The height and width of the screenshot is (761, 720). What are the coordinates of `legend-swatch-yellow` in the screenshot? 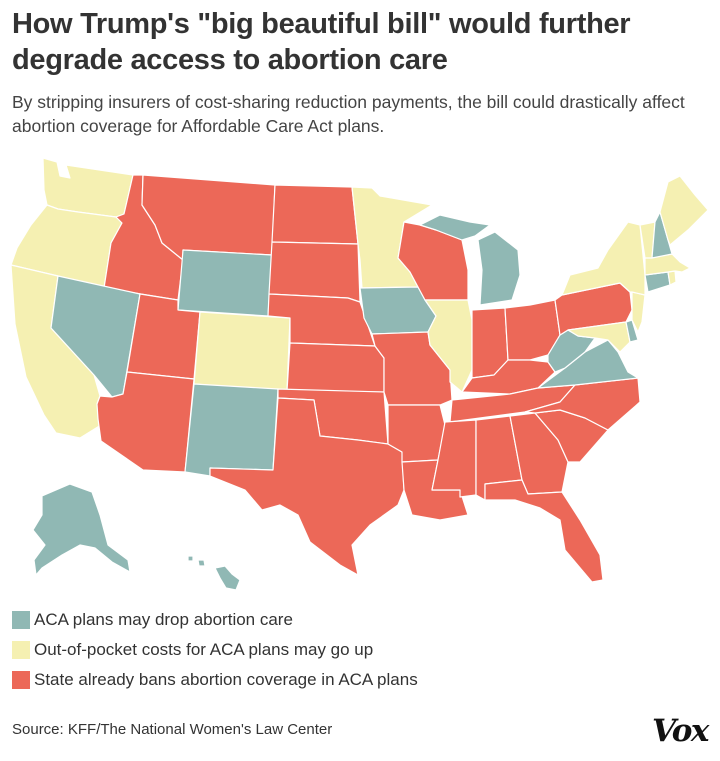 It's located at (21, 650).